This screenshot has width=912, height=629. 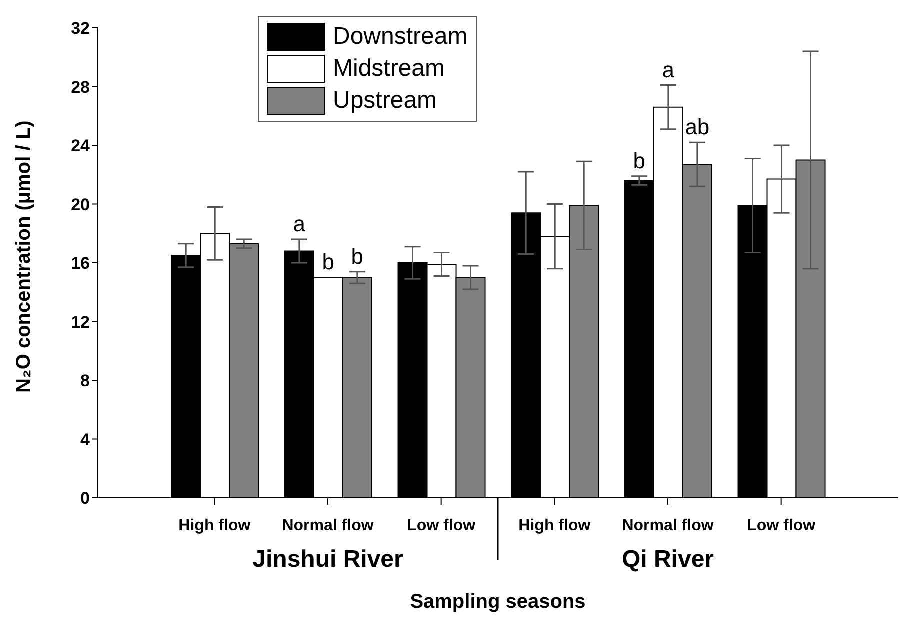 What do you see at coordinates (81, 146) in the screenshot?
I see `y-tick-label: 24` at bounding box center [81, 146].